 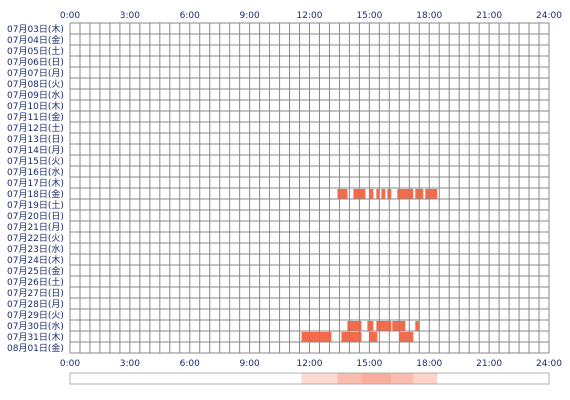 I want to click on date-row-label: 07月24日(木), so click(x=35, y=260).